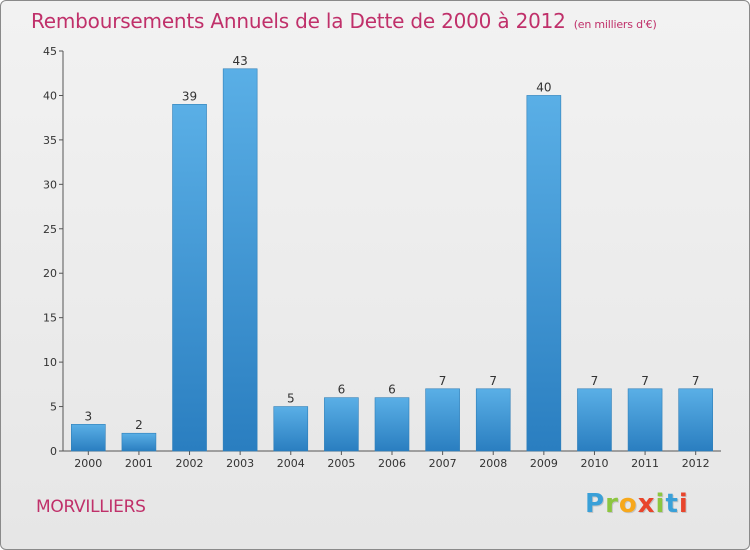 The height and width of the screenshot is (550, 750). Describe the element at coordinates (342, 390) in the screenshot. I see `data-label-2005: 6` at that location.